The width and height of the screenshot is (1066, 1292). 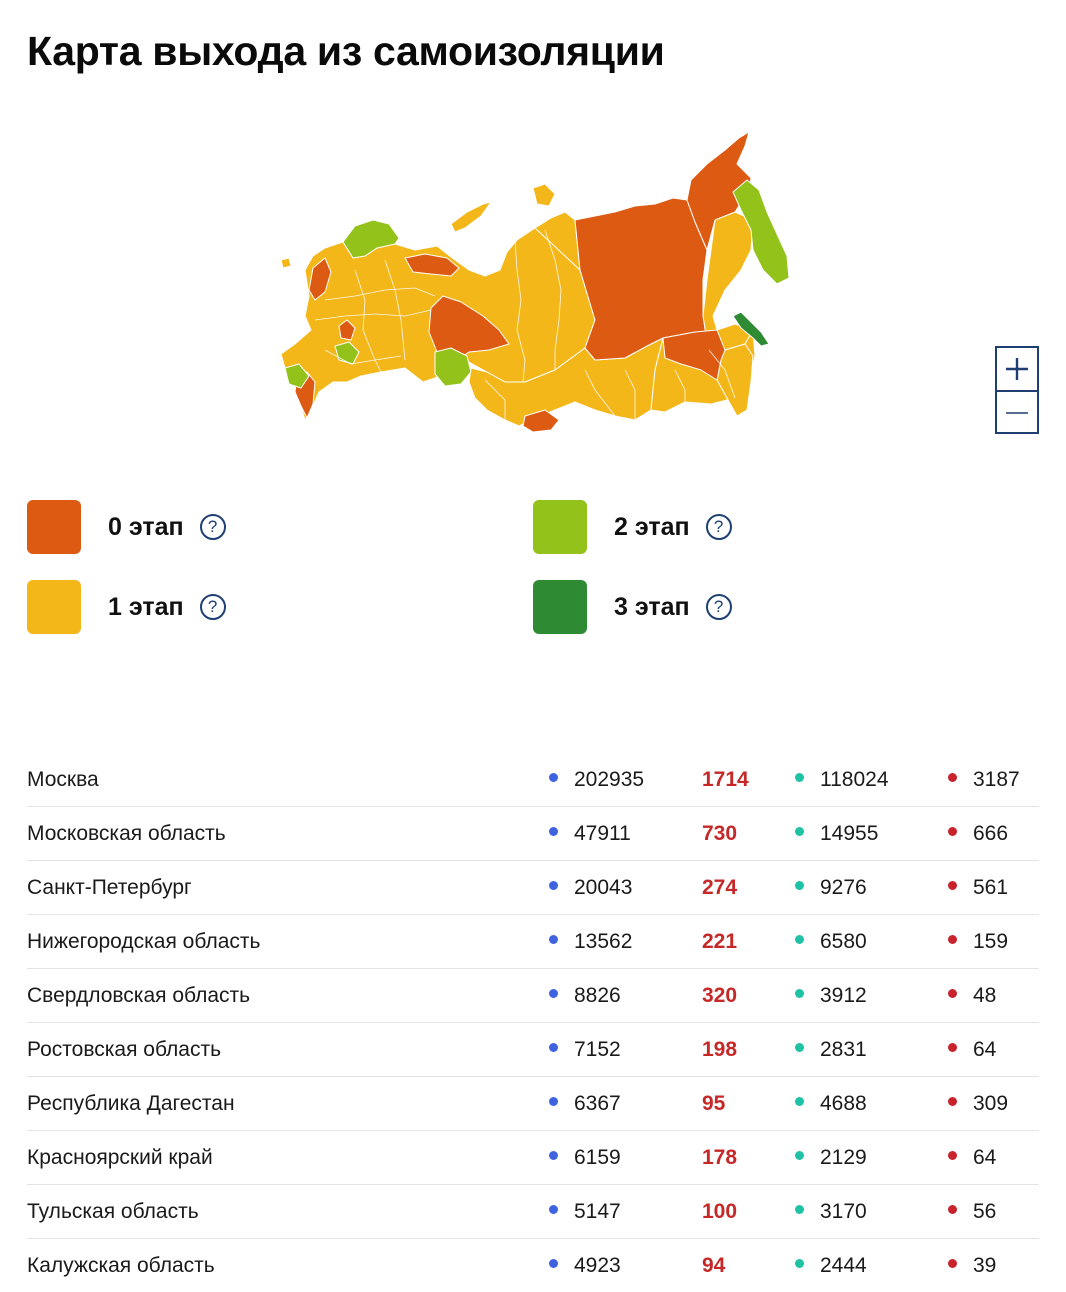 I want to click on map-region-stage0-krasnoyarsk, so click(x=641, y=279).